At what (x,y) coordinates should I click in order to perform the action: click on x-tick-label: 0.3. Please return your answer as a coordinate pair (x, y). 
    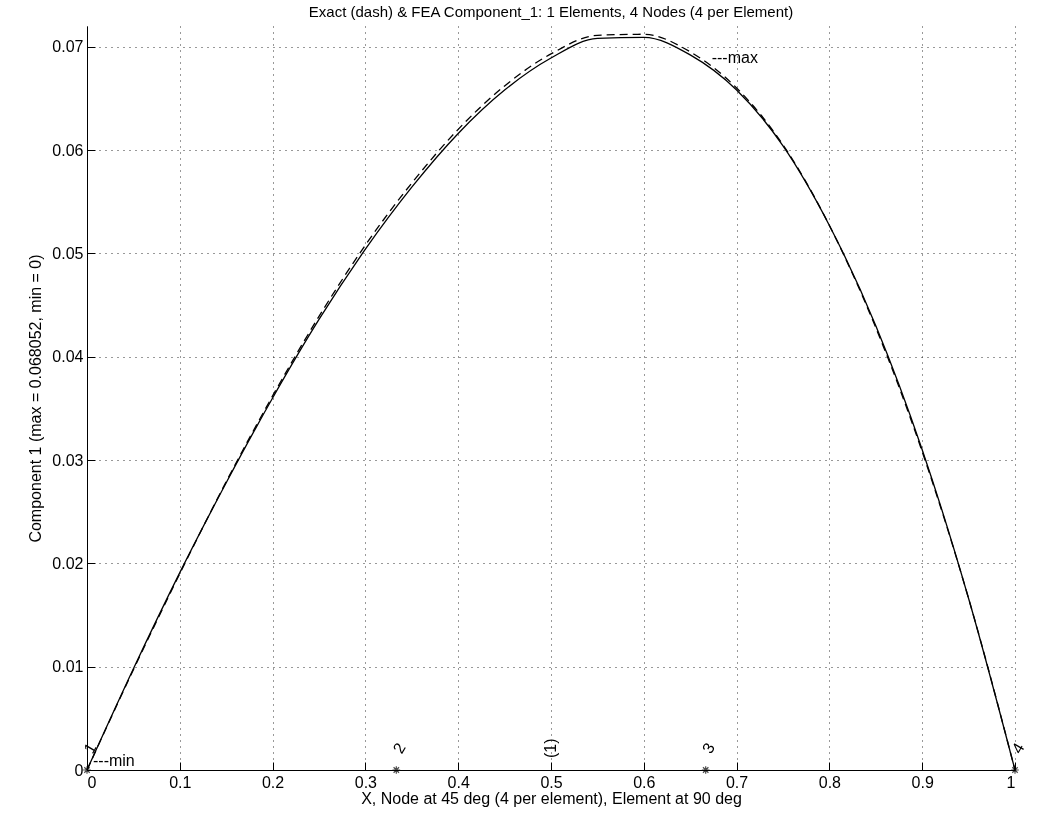
    Looking at the image, I should click on (366, 782).